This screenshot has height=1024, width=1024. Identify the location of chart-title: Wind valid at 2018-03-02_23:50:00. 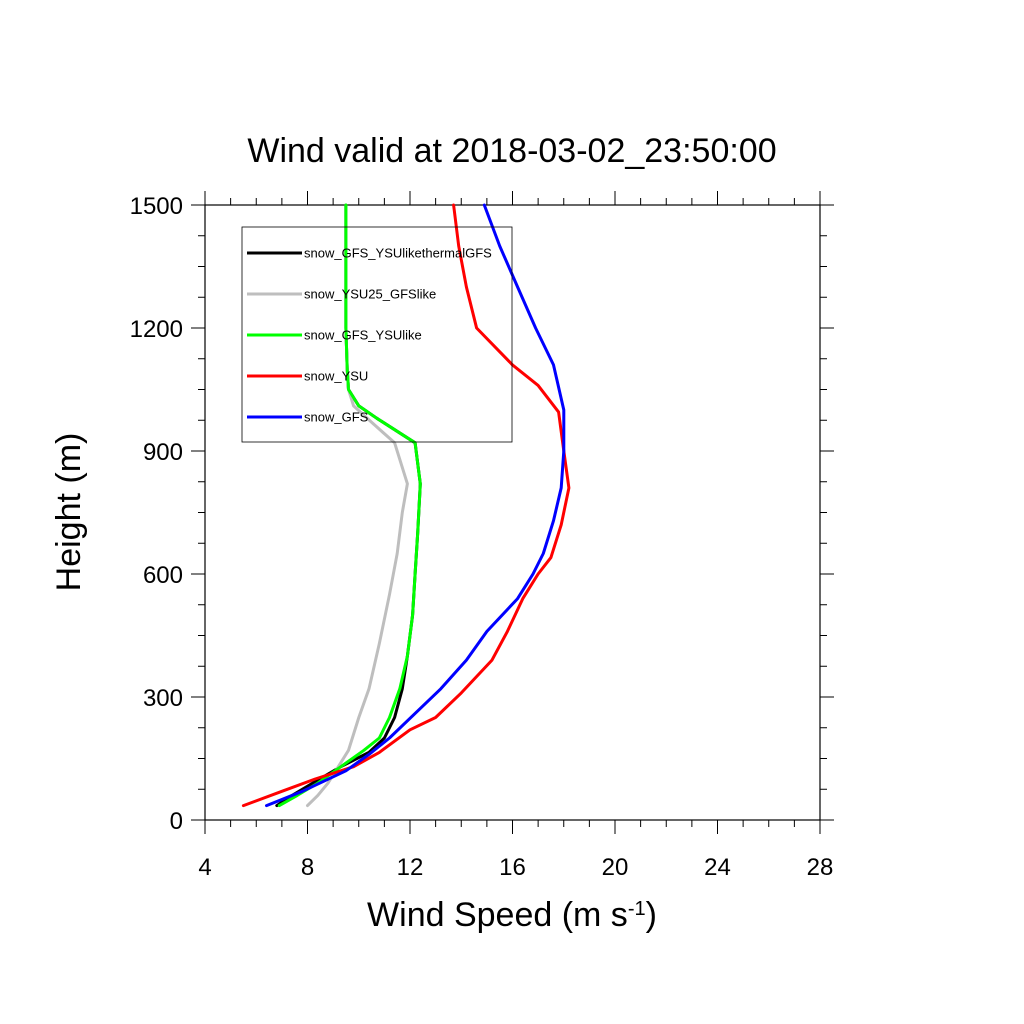
(511, 151).